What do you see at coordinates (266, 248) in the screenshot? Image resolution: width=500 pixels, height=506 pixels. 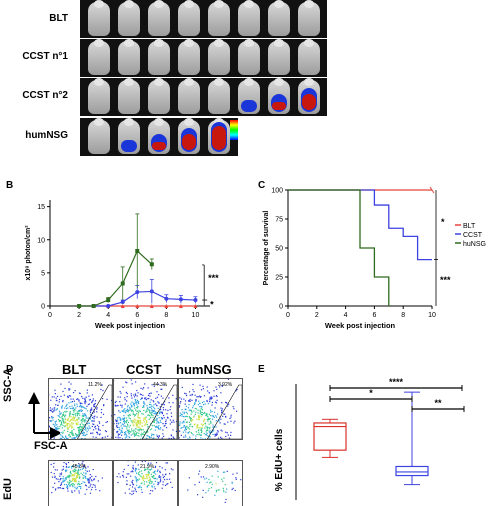 I see `y-axis-label: Percentage of survival` at bounding box center [266, 248].